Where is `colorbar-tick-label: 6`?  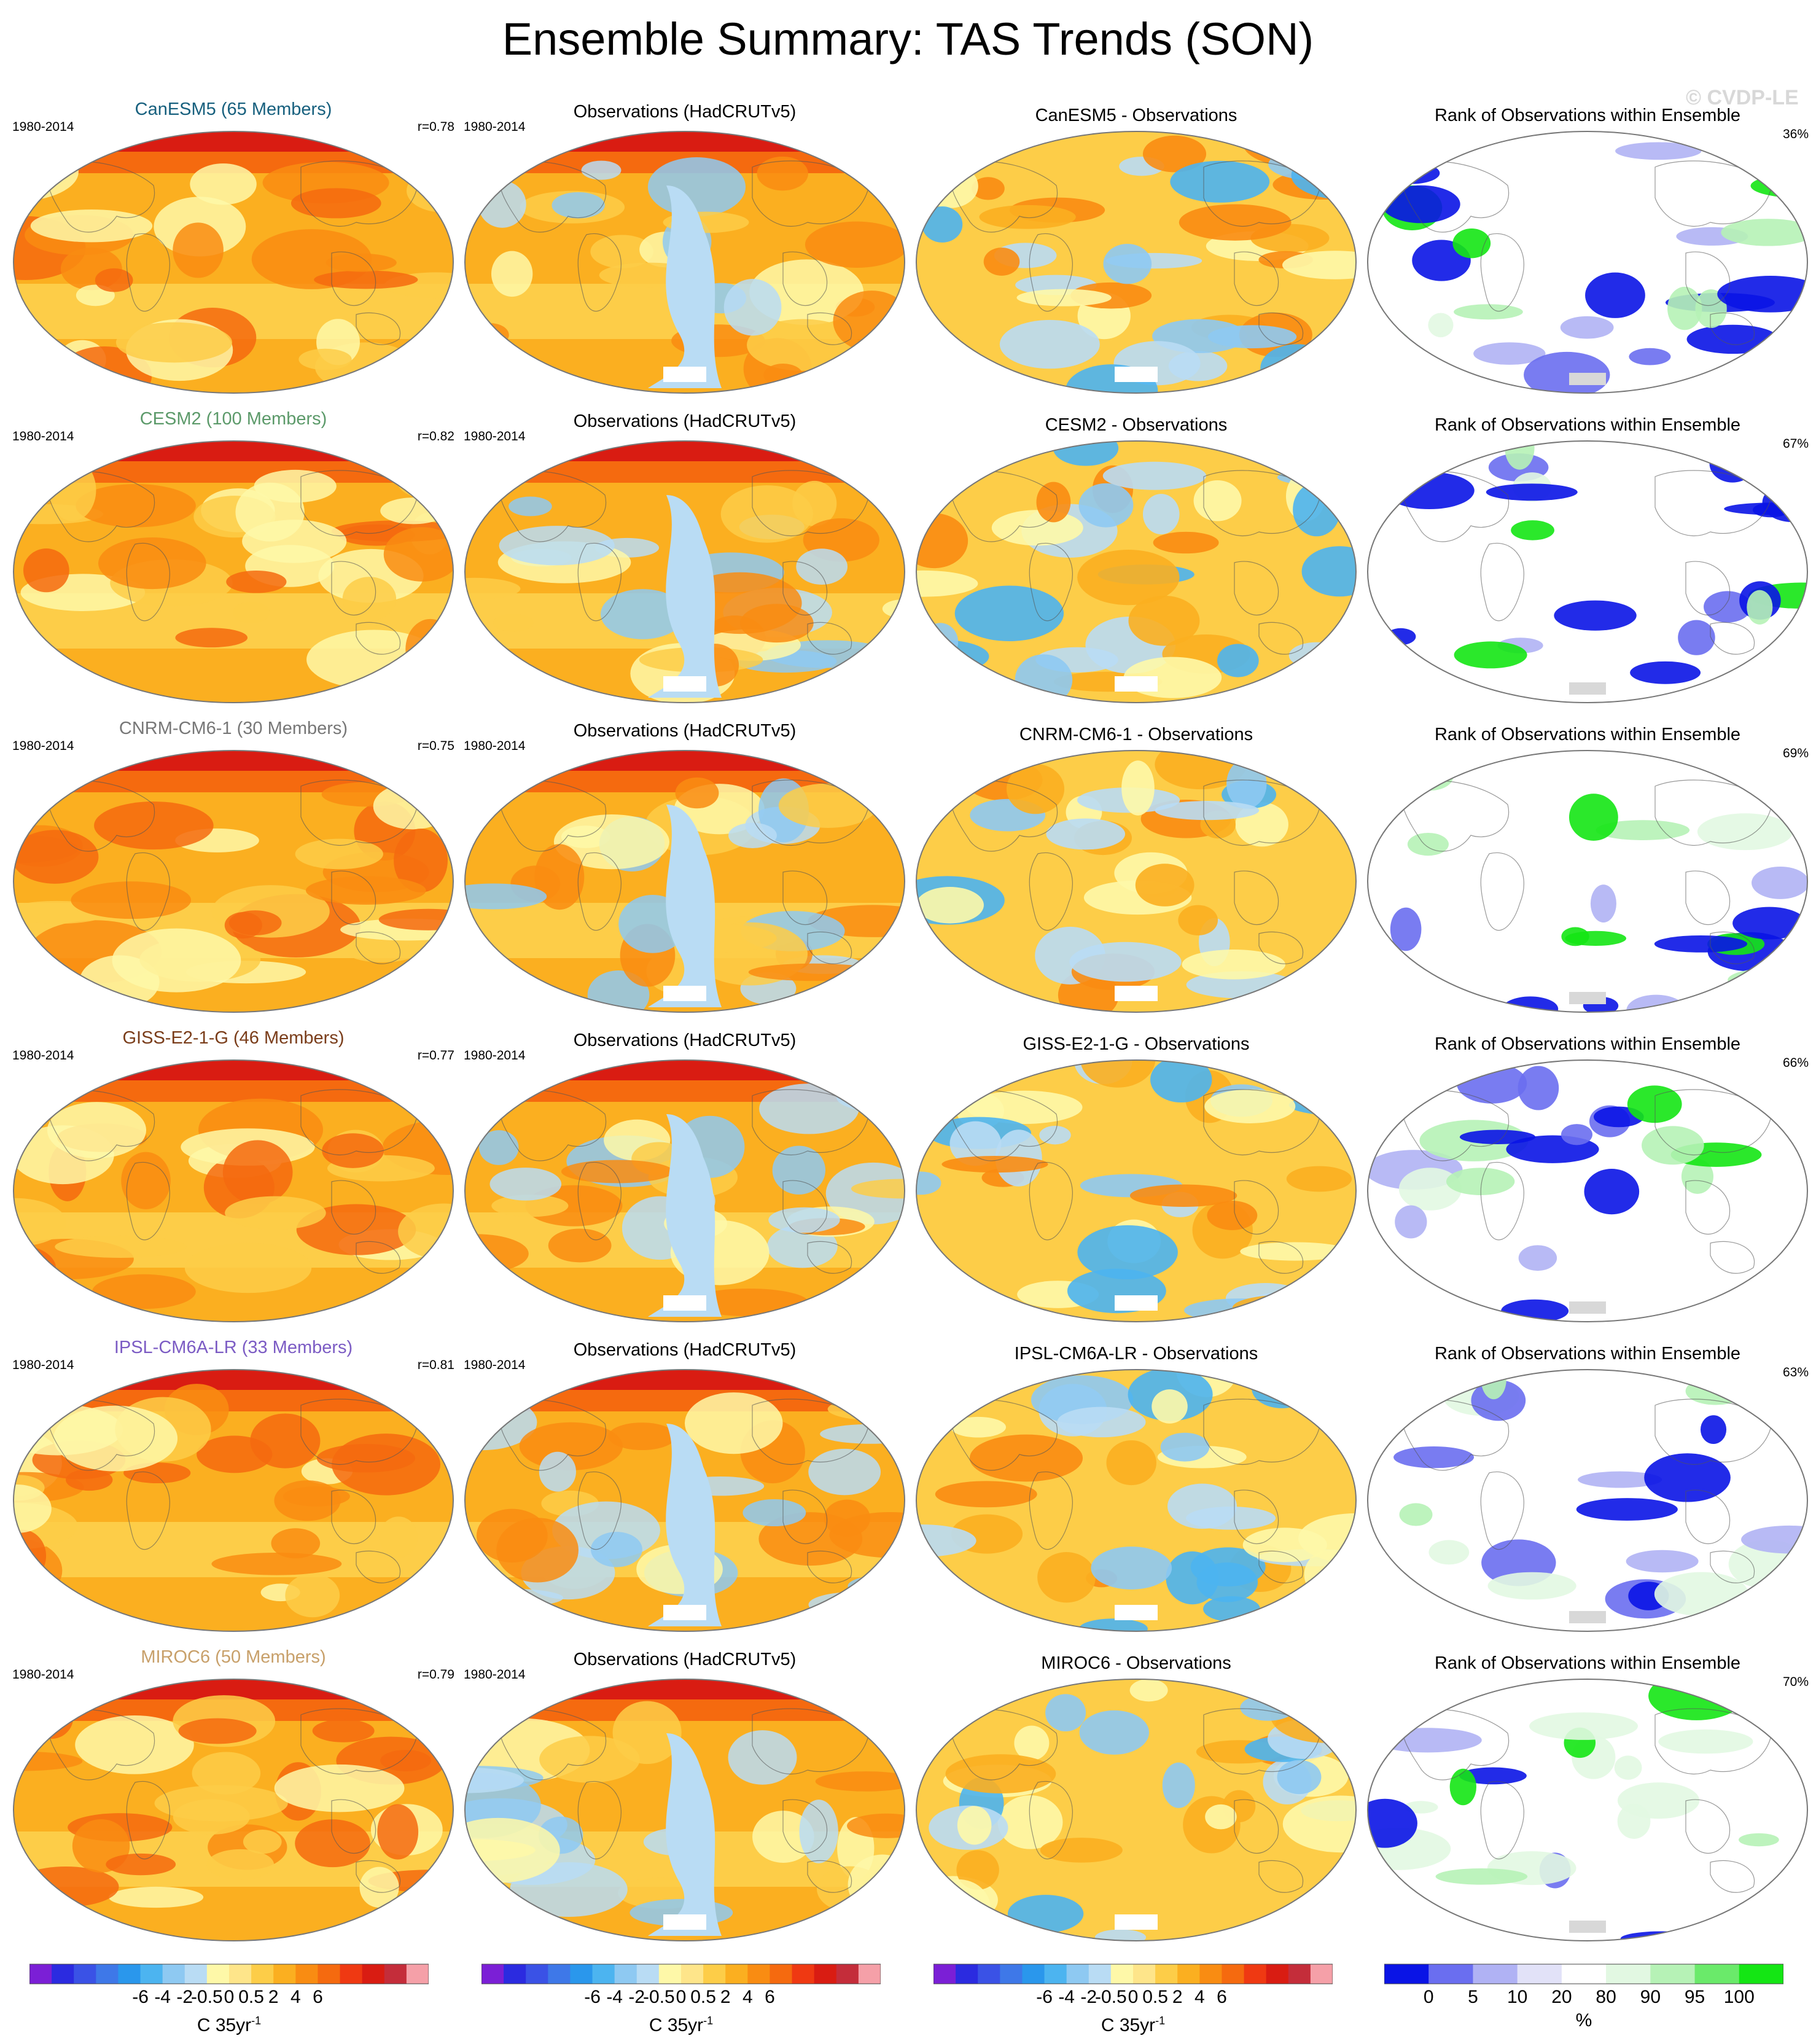 colorbar-tick-label: 6 is located at coordinates (1222, 1997).